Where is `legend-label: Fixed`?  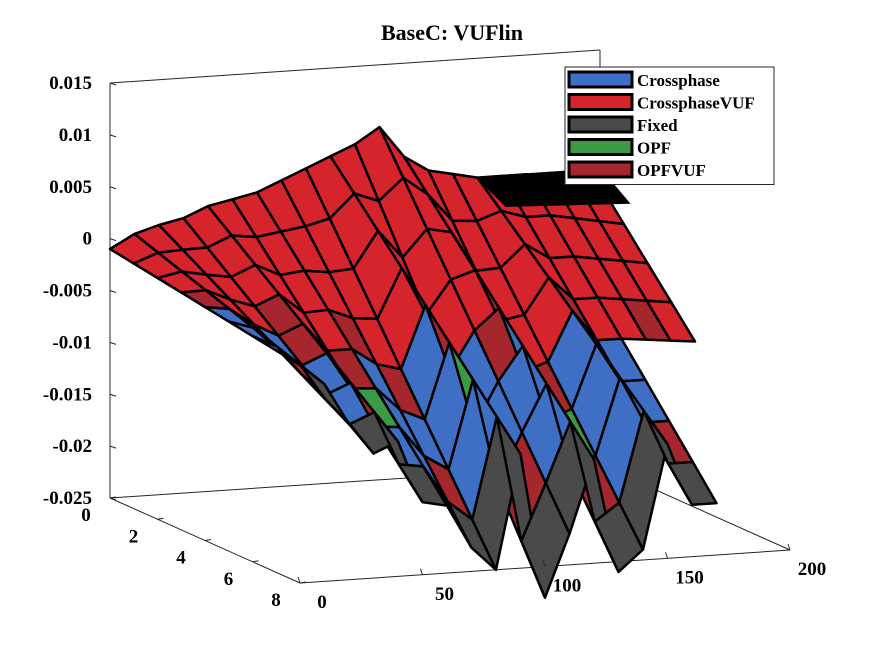
legend-label: Fixed is located at coordinates (657, 125).